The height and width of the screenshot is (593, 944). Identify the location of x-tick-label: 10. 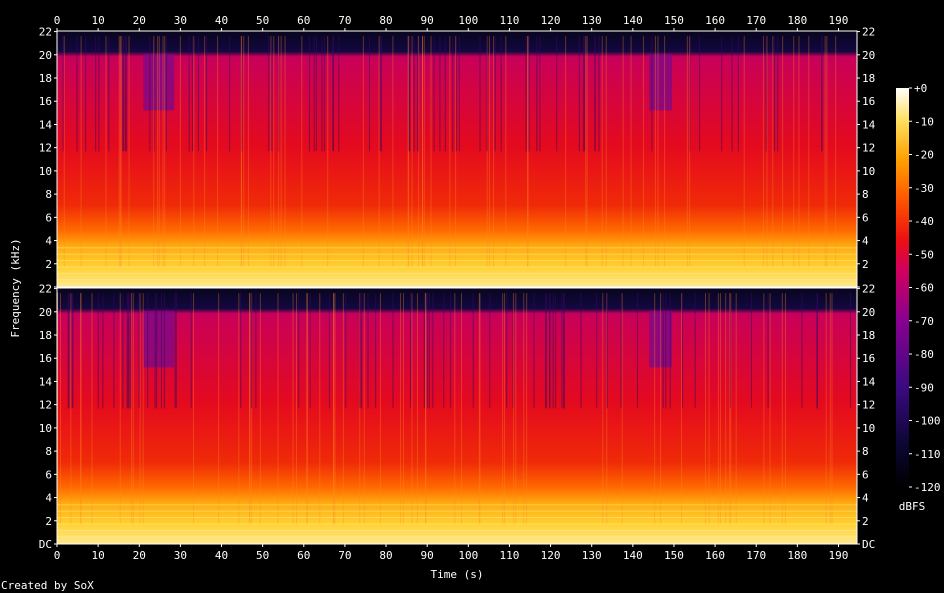
(98, 555).